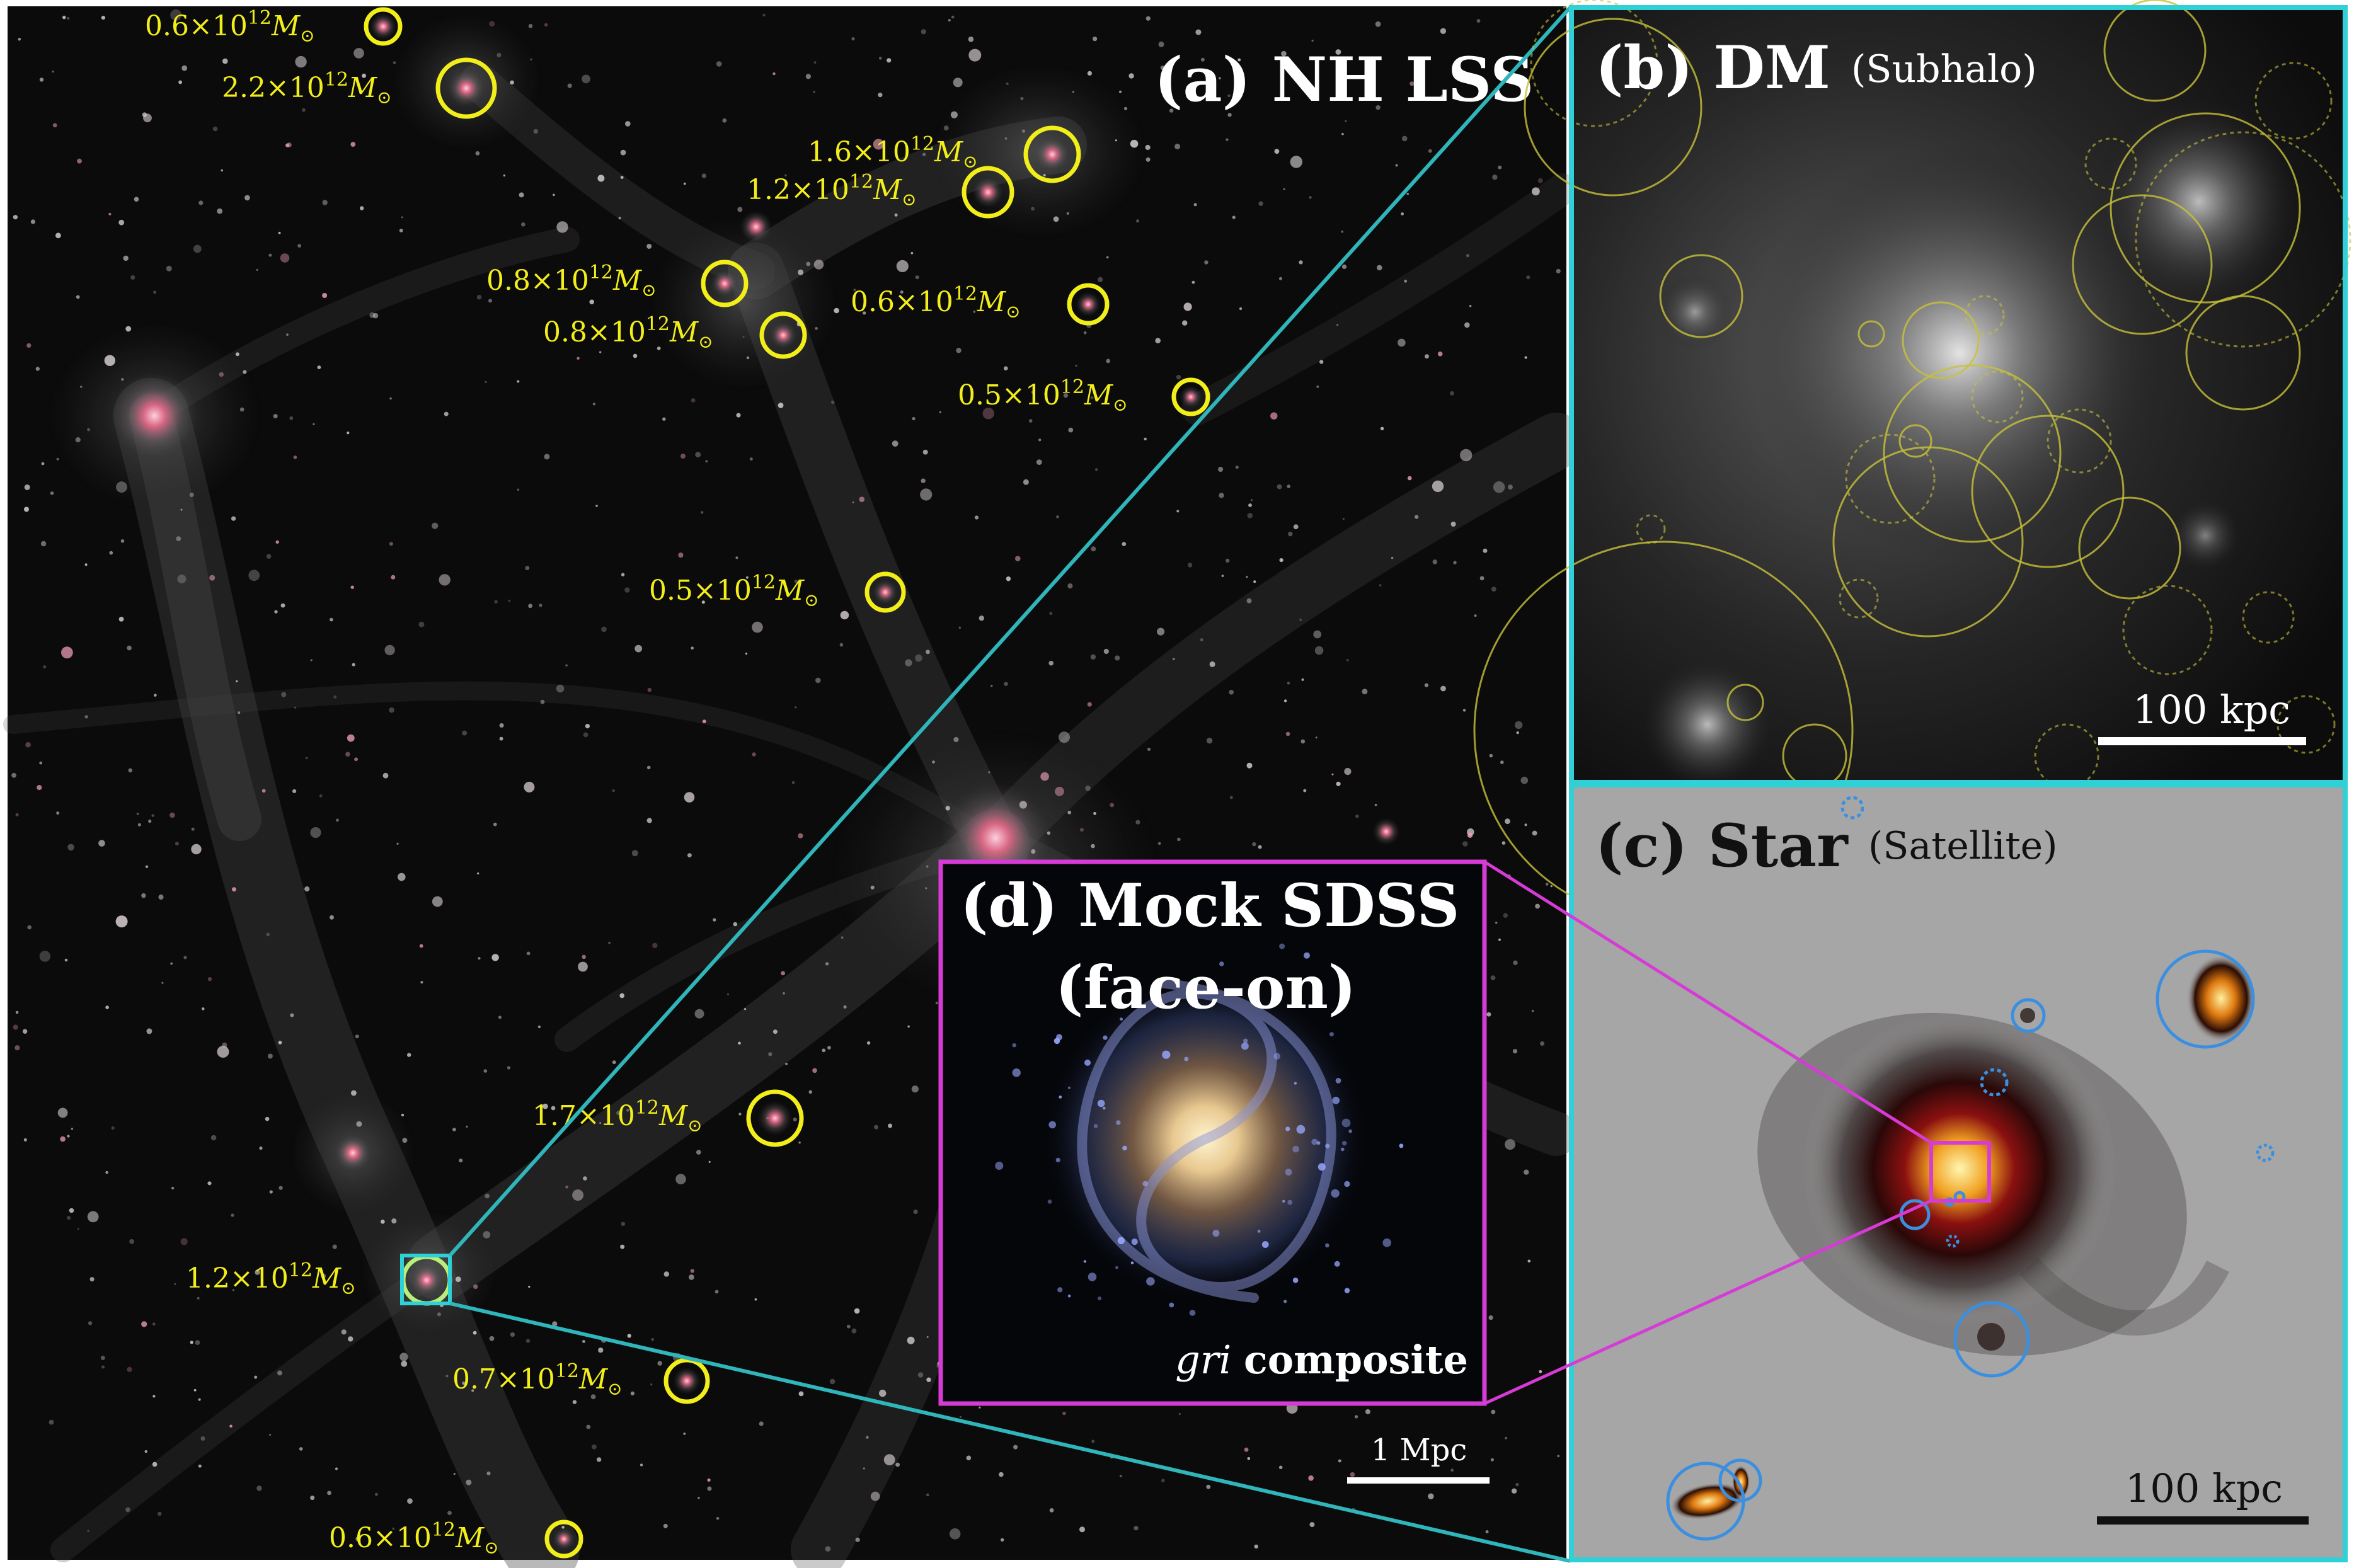 This screenshot has height=1568, width=2354. Describe the element at coordinates (1419, 1450) in the screenshot. I see `scale-bar-label: 1 Mpc` at that location.